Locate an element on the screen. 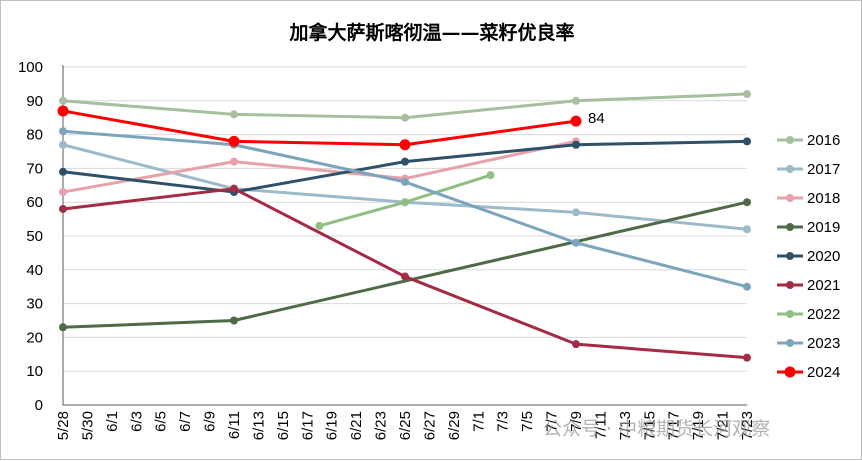  legend-item-2024: 2024 is located at coordinates (808, 372).